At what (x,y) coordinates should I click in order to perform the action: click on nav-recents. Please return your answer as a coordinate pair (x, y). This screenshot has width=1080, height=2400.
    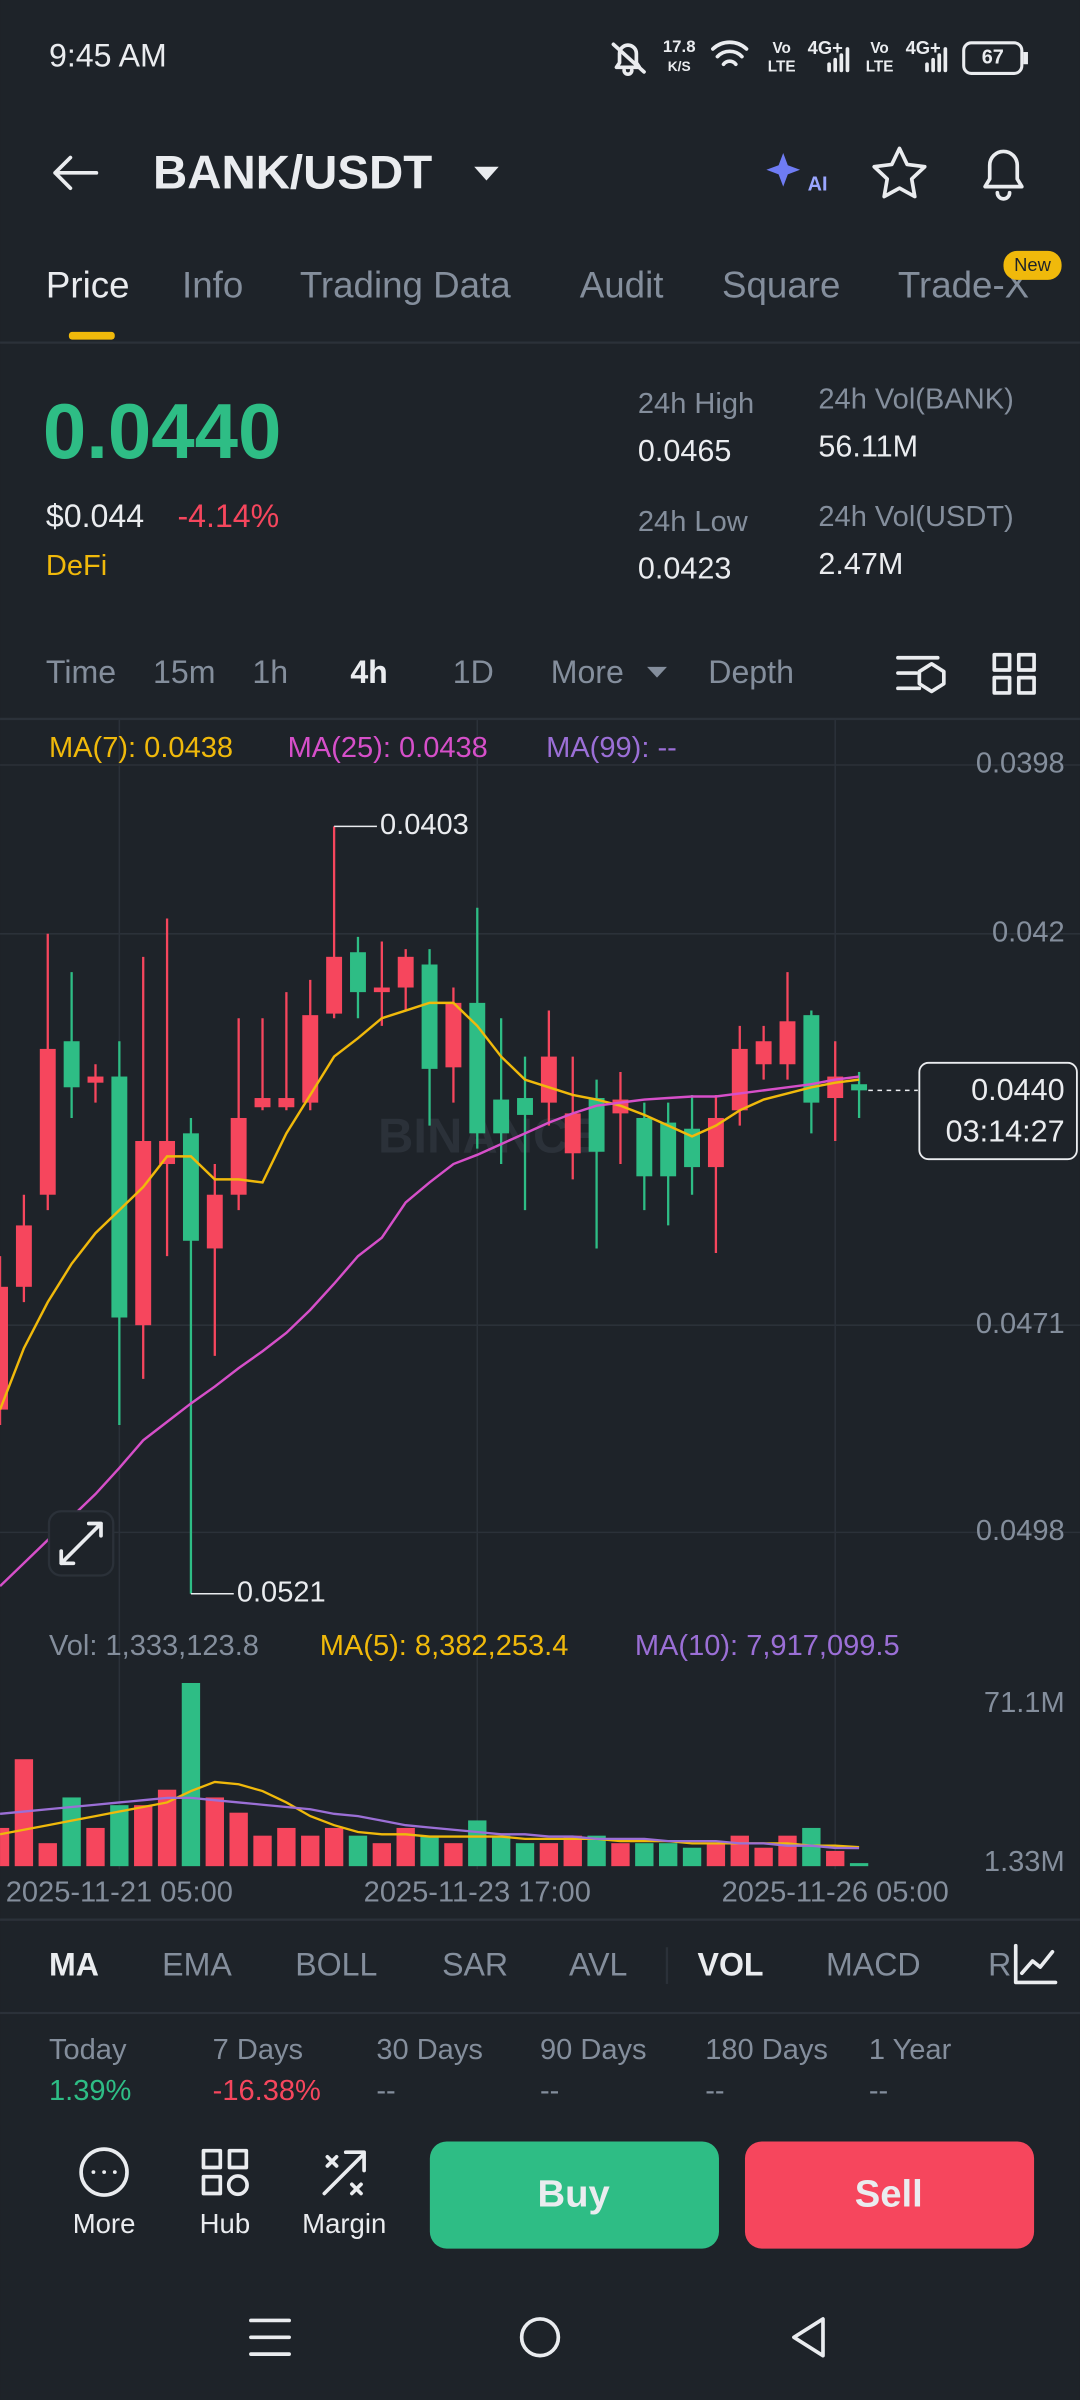
    Looking at the image, I should click on (270, 2337).